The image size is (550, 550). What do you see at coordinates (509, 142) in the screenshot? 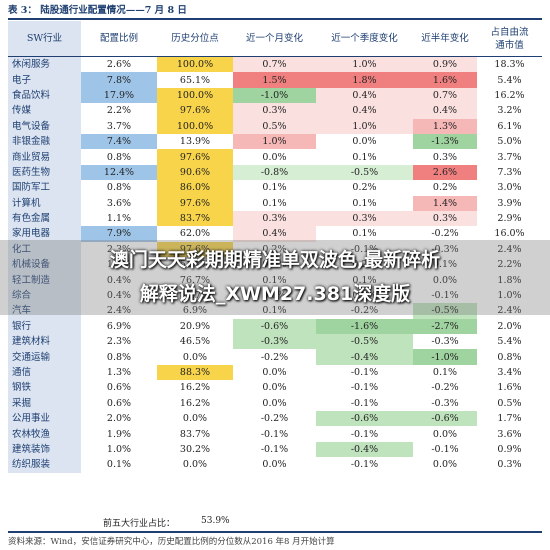
I see `free-float-cell: 5.0%` at bounding box center [509, 142].